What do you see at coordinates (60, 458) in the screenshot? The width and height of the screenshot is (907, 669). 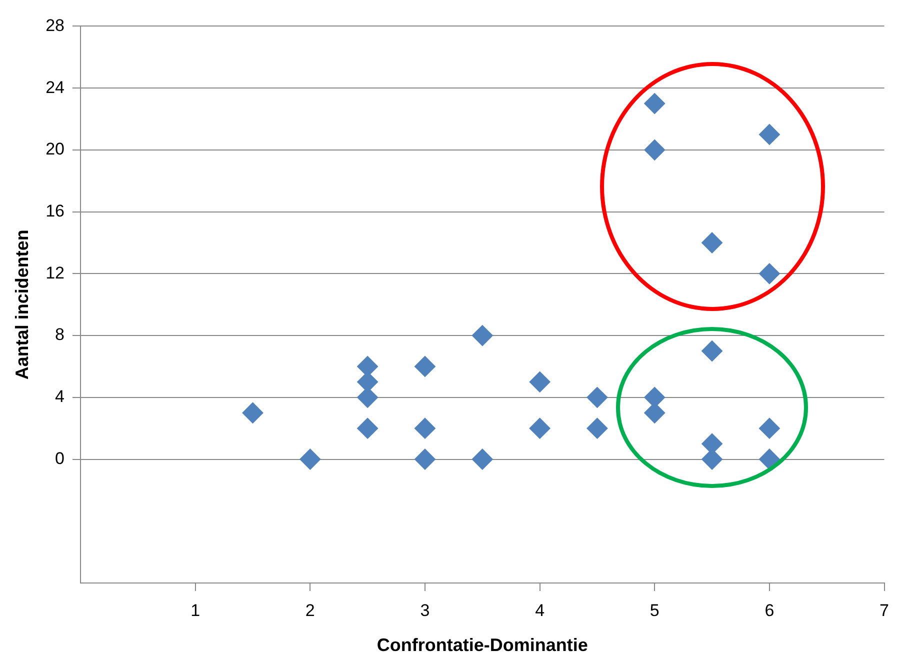 I see `y-tick-label: 0` at bounding box center [60, 458].